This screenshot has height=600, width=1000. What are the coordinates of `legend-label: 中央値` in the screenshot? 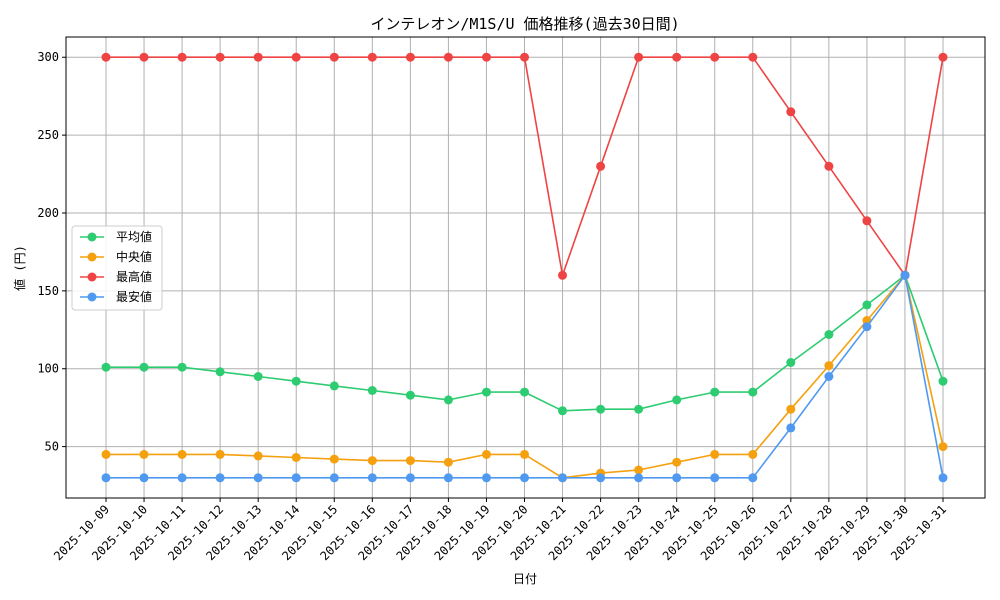 It's located at (134, 256).